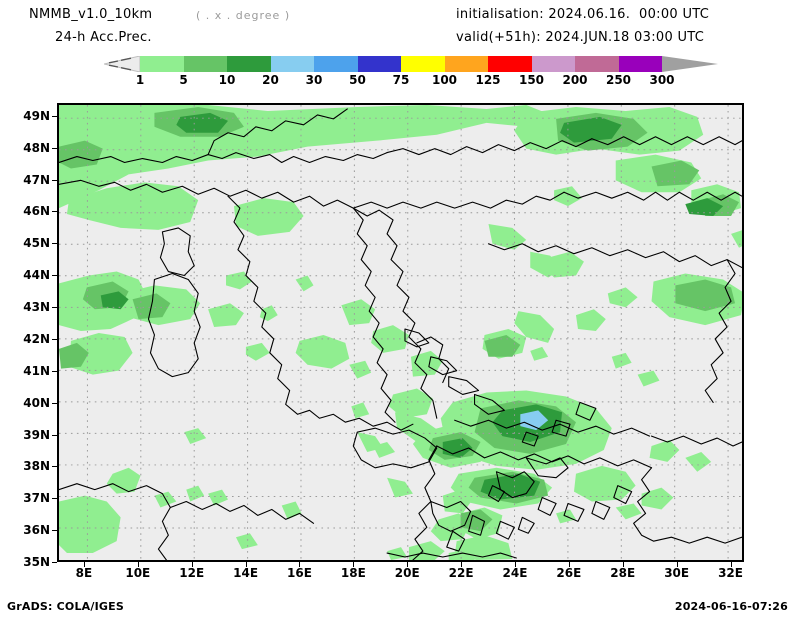 Image resolution: width=800 pixels, height=618 pixels. What do you see at coordinates (122, 64) in the screenshot?
I see `colorbar-under-arrow-icon` at bounding box center [122, 64].